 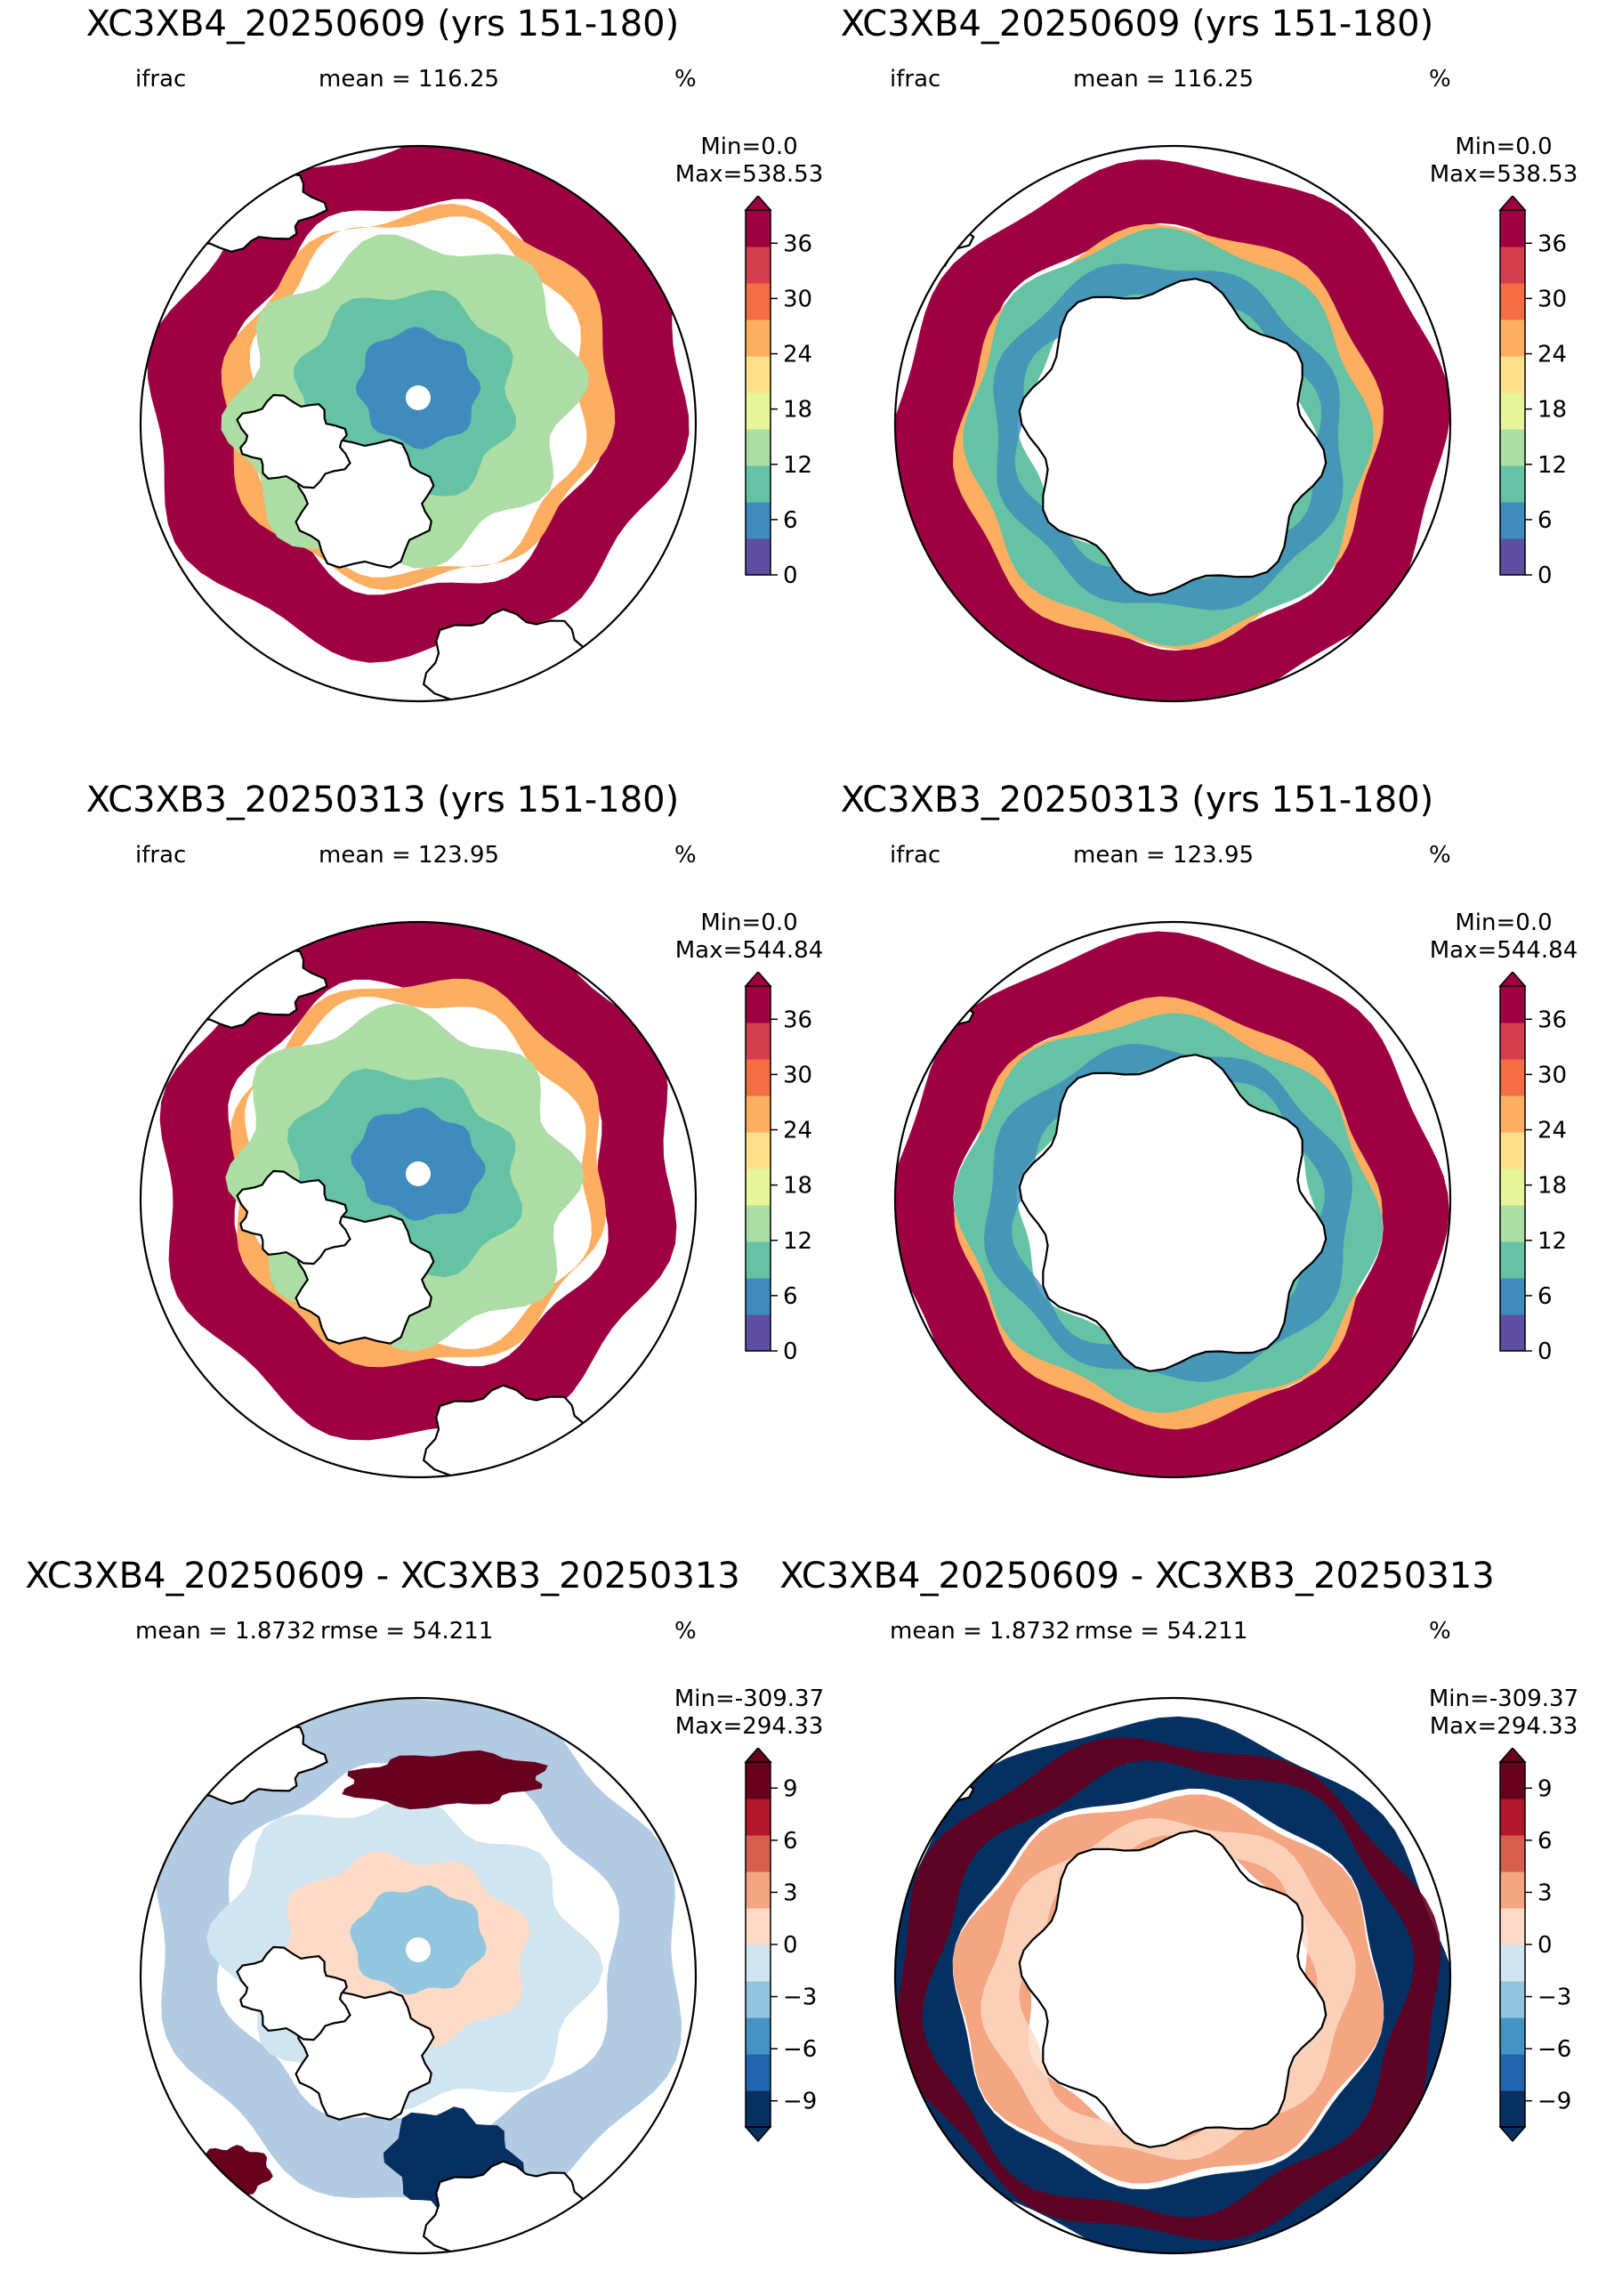 What do you see at coordinates (1545, 1841) in the screenshot?
I see `colorbar-tick-label: 6` at bounding box center [1545, 1841].